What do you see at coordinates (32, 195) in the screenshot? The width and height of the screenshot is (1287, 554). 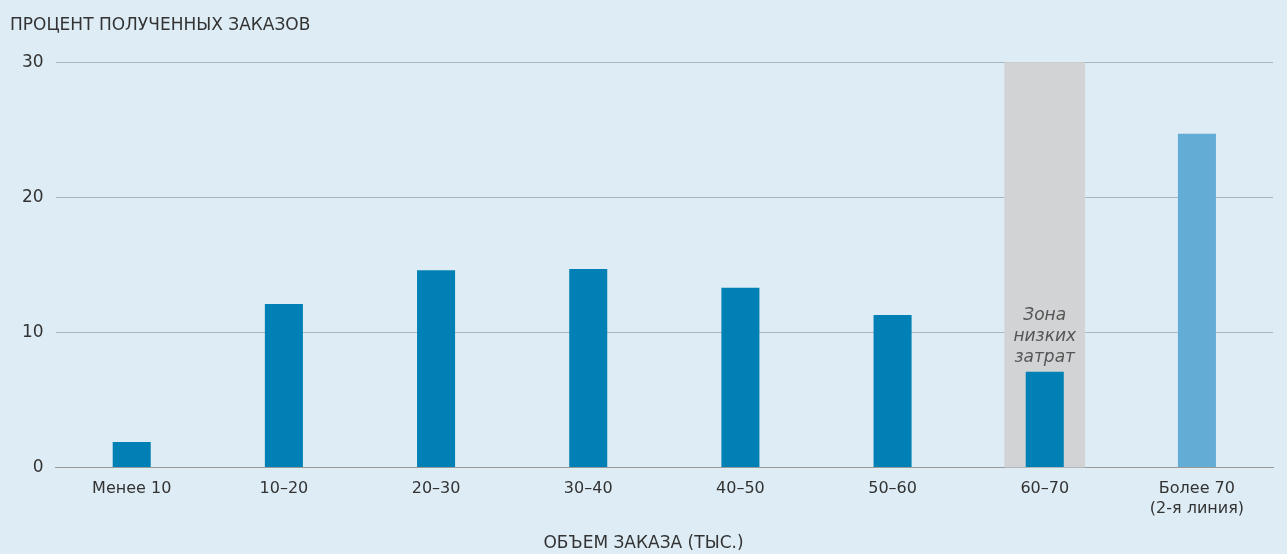 I see `y-tick-label: 20` at bounding box center [32, 195].